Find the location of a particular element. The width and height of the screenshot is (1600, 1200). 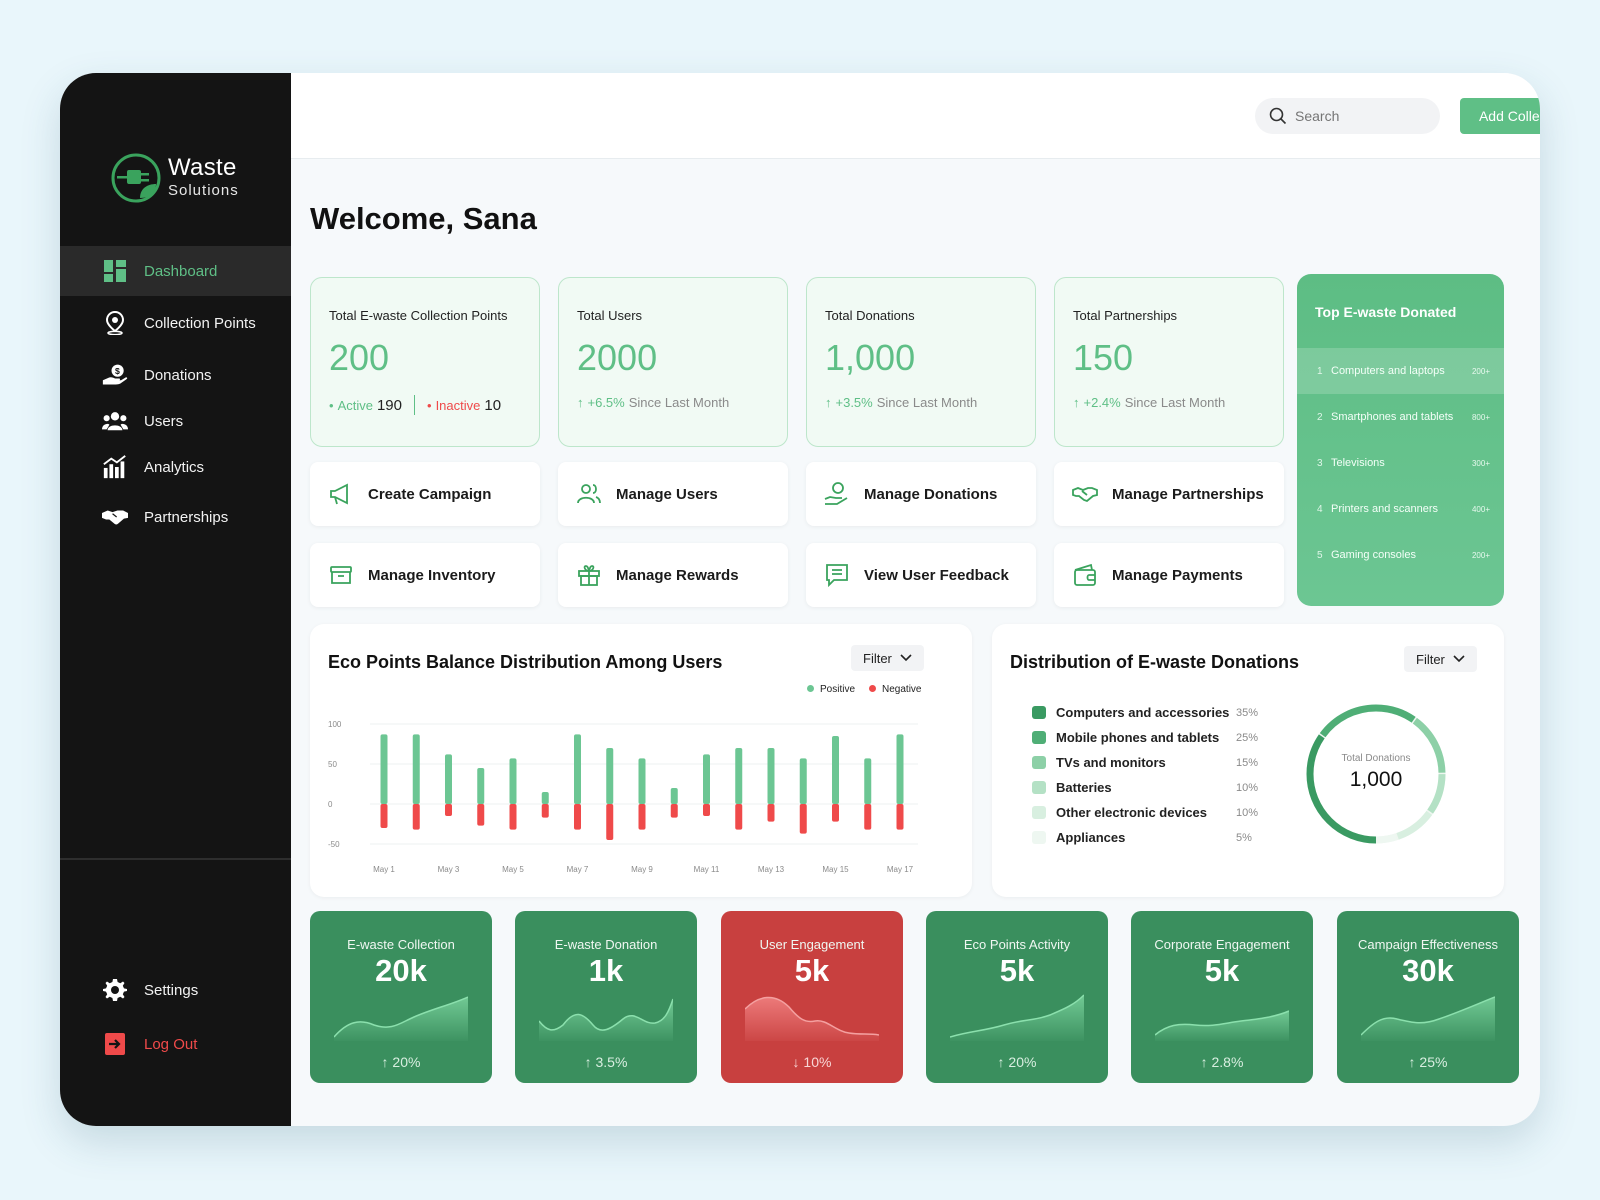

dashboard-icon is located at coordinates (115, 271).